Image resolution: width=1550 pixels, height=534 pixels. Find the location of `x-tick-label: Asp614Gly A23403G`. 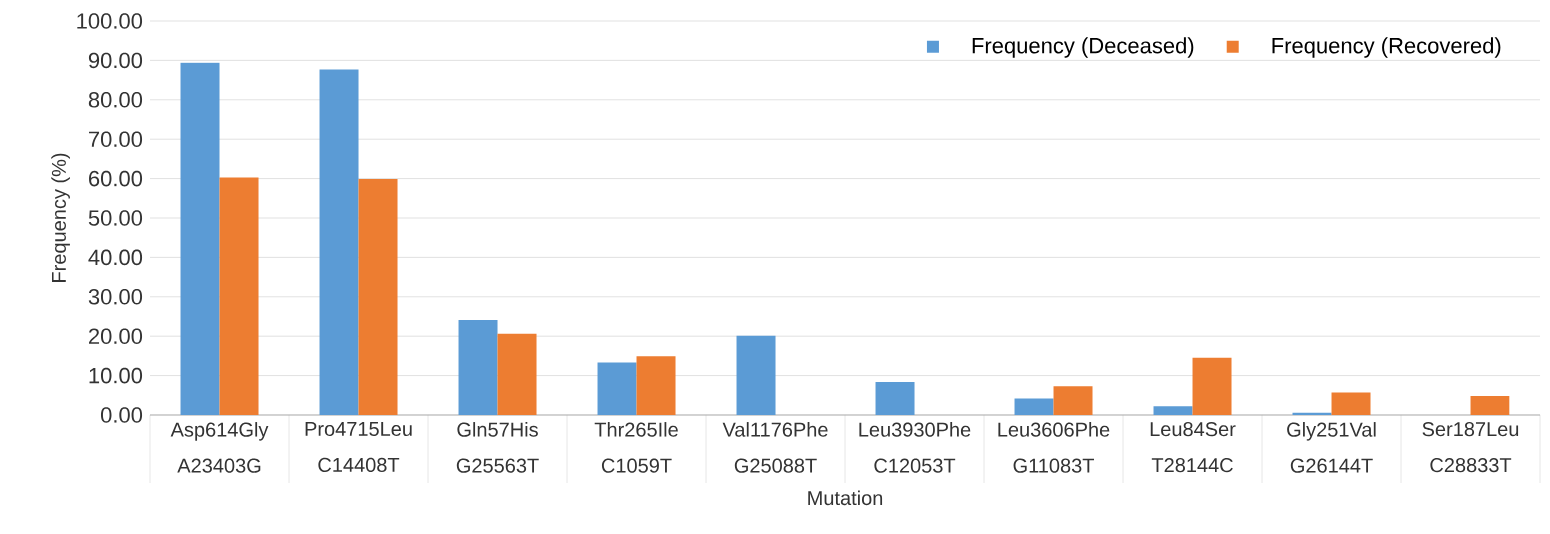

x-tick-label: Asp614Gly A23403G is located at coordinates (219, 447).